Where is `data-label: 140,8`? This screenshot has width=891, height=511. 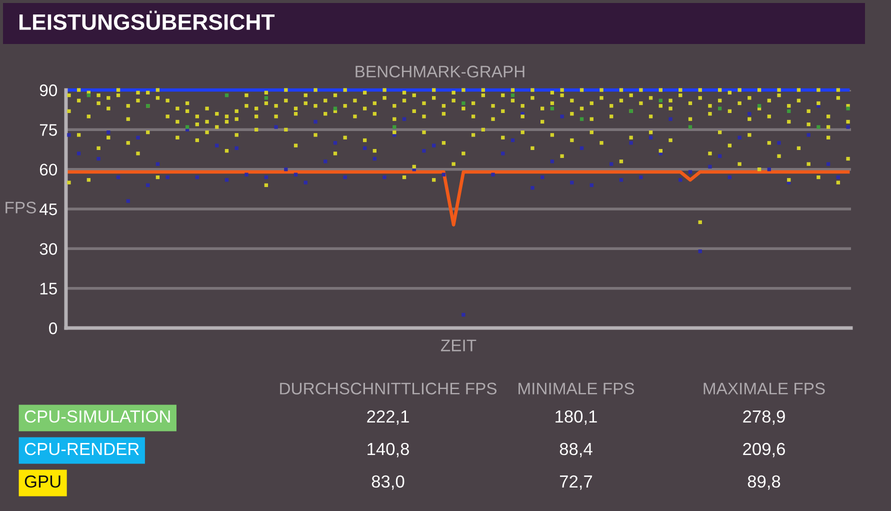
data-label: 140,8 is located at coordinates (388, 450).